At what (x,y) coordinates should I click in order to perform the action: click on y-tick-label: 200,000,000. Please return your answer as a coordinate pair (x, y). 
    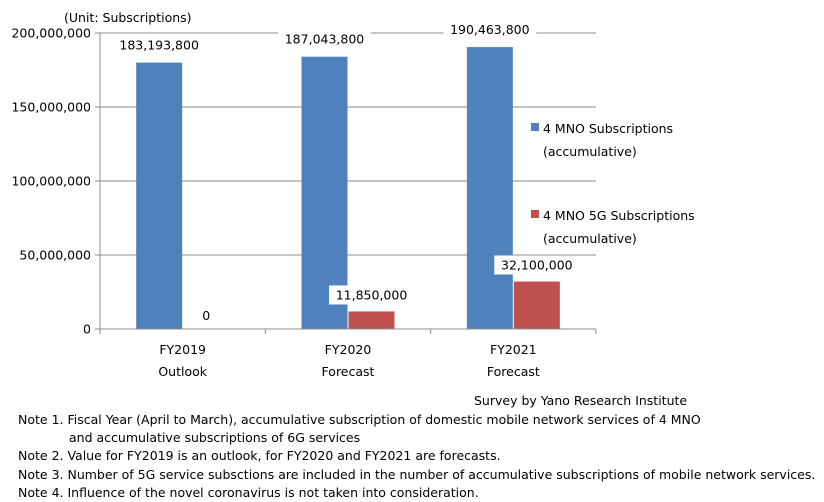
    Looking at the image, I should click on (51, 33).